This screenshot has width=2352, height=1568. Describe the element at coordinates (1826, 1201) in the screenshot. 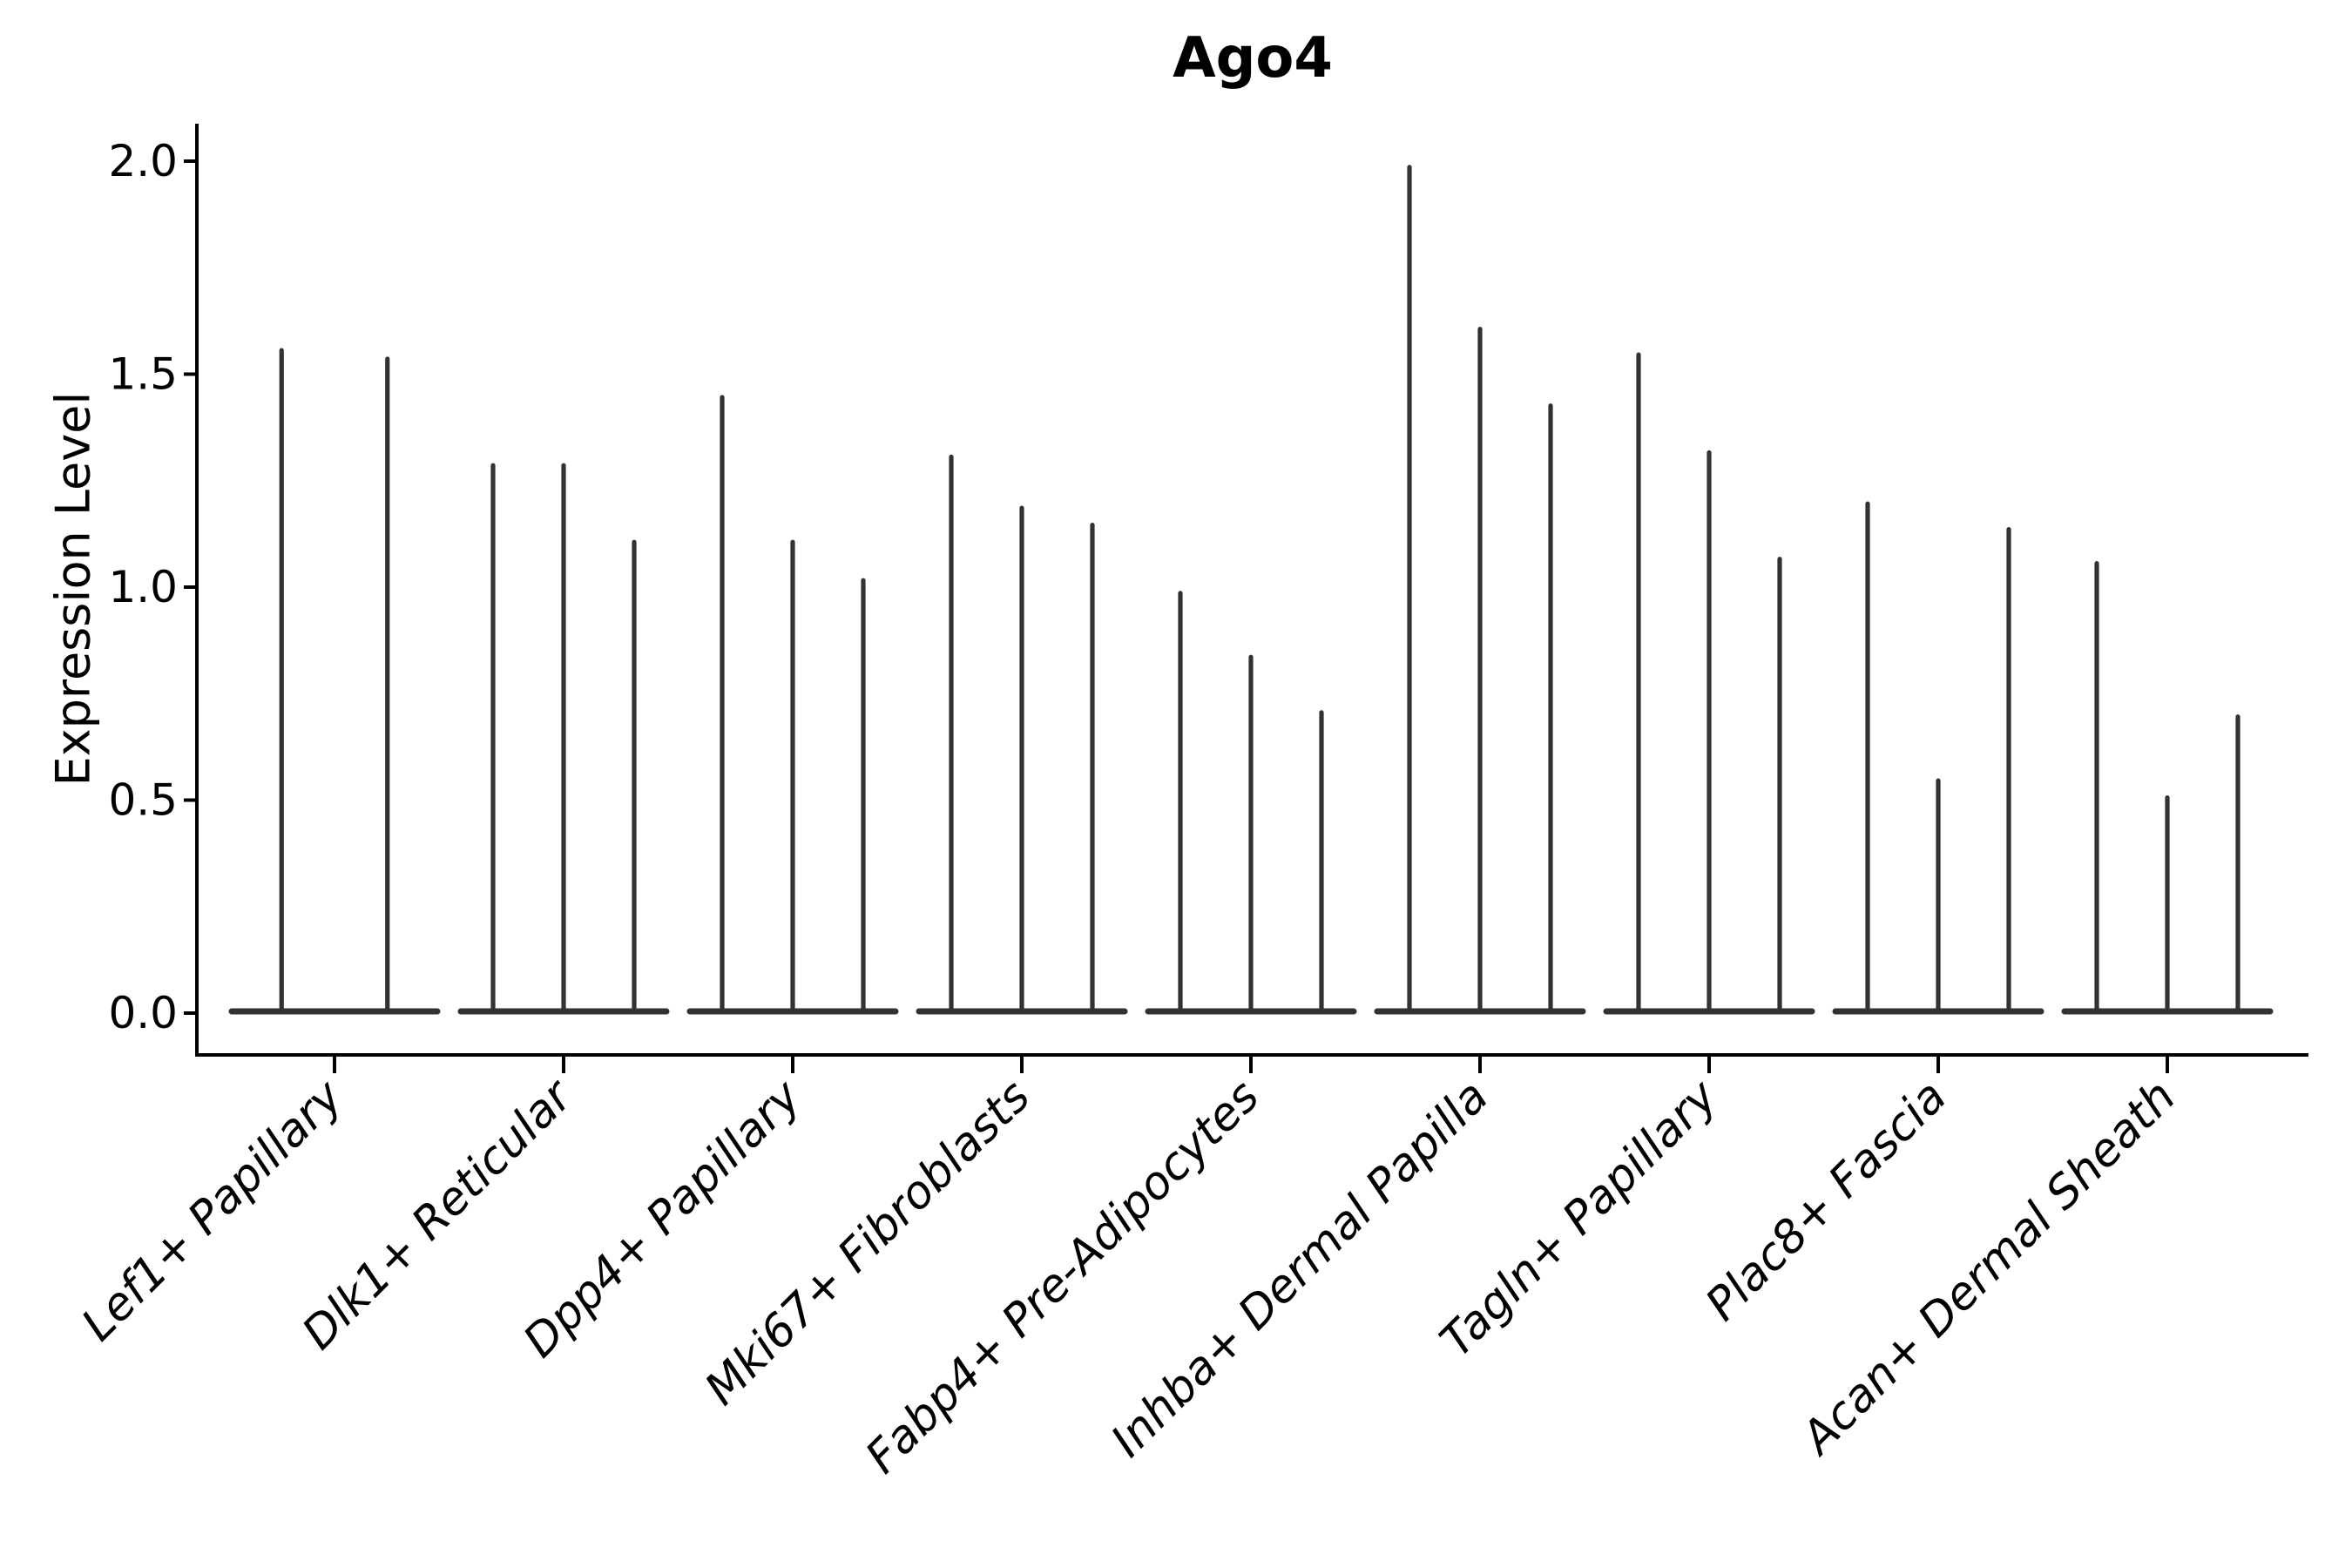

I see `x-tick-label: Plac8+ Fascia` at that location.